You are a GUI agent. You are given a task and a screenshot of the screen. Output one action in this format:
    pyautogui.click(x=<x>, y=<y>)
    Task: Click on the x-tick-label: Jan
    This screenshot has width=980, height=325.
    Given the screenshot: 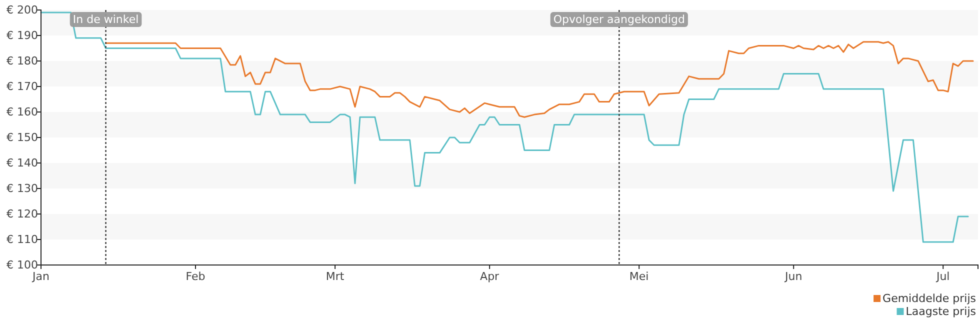 What is the action you would take?
    pyautogui.click(x=41, y=276)
    